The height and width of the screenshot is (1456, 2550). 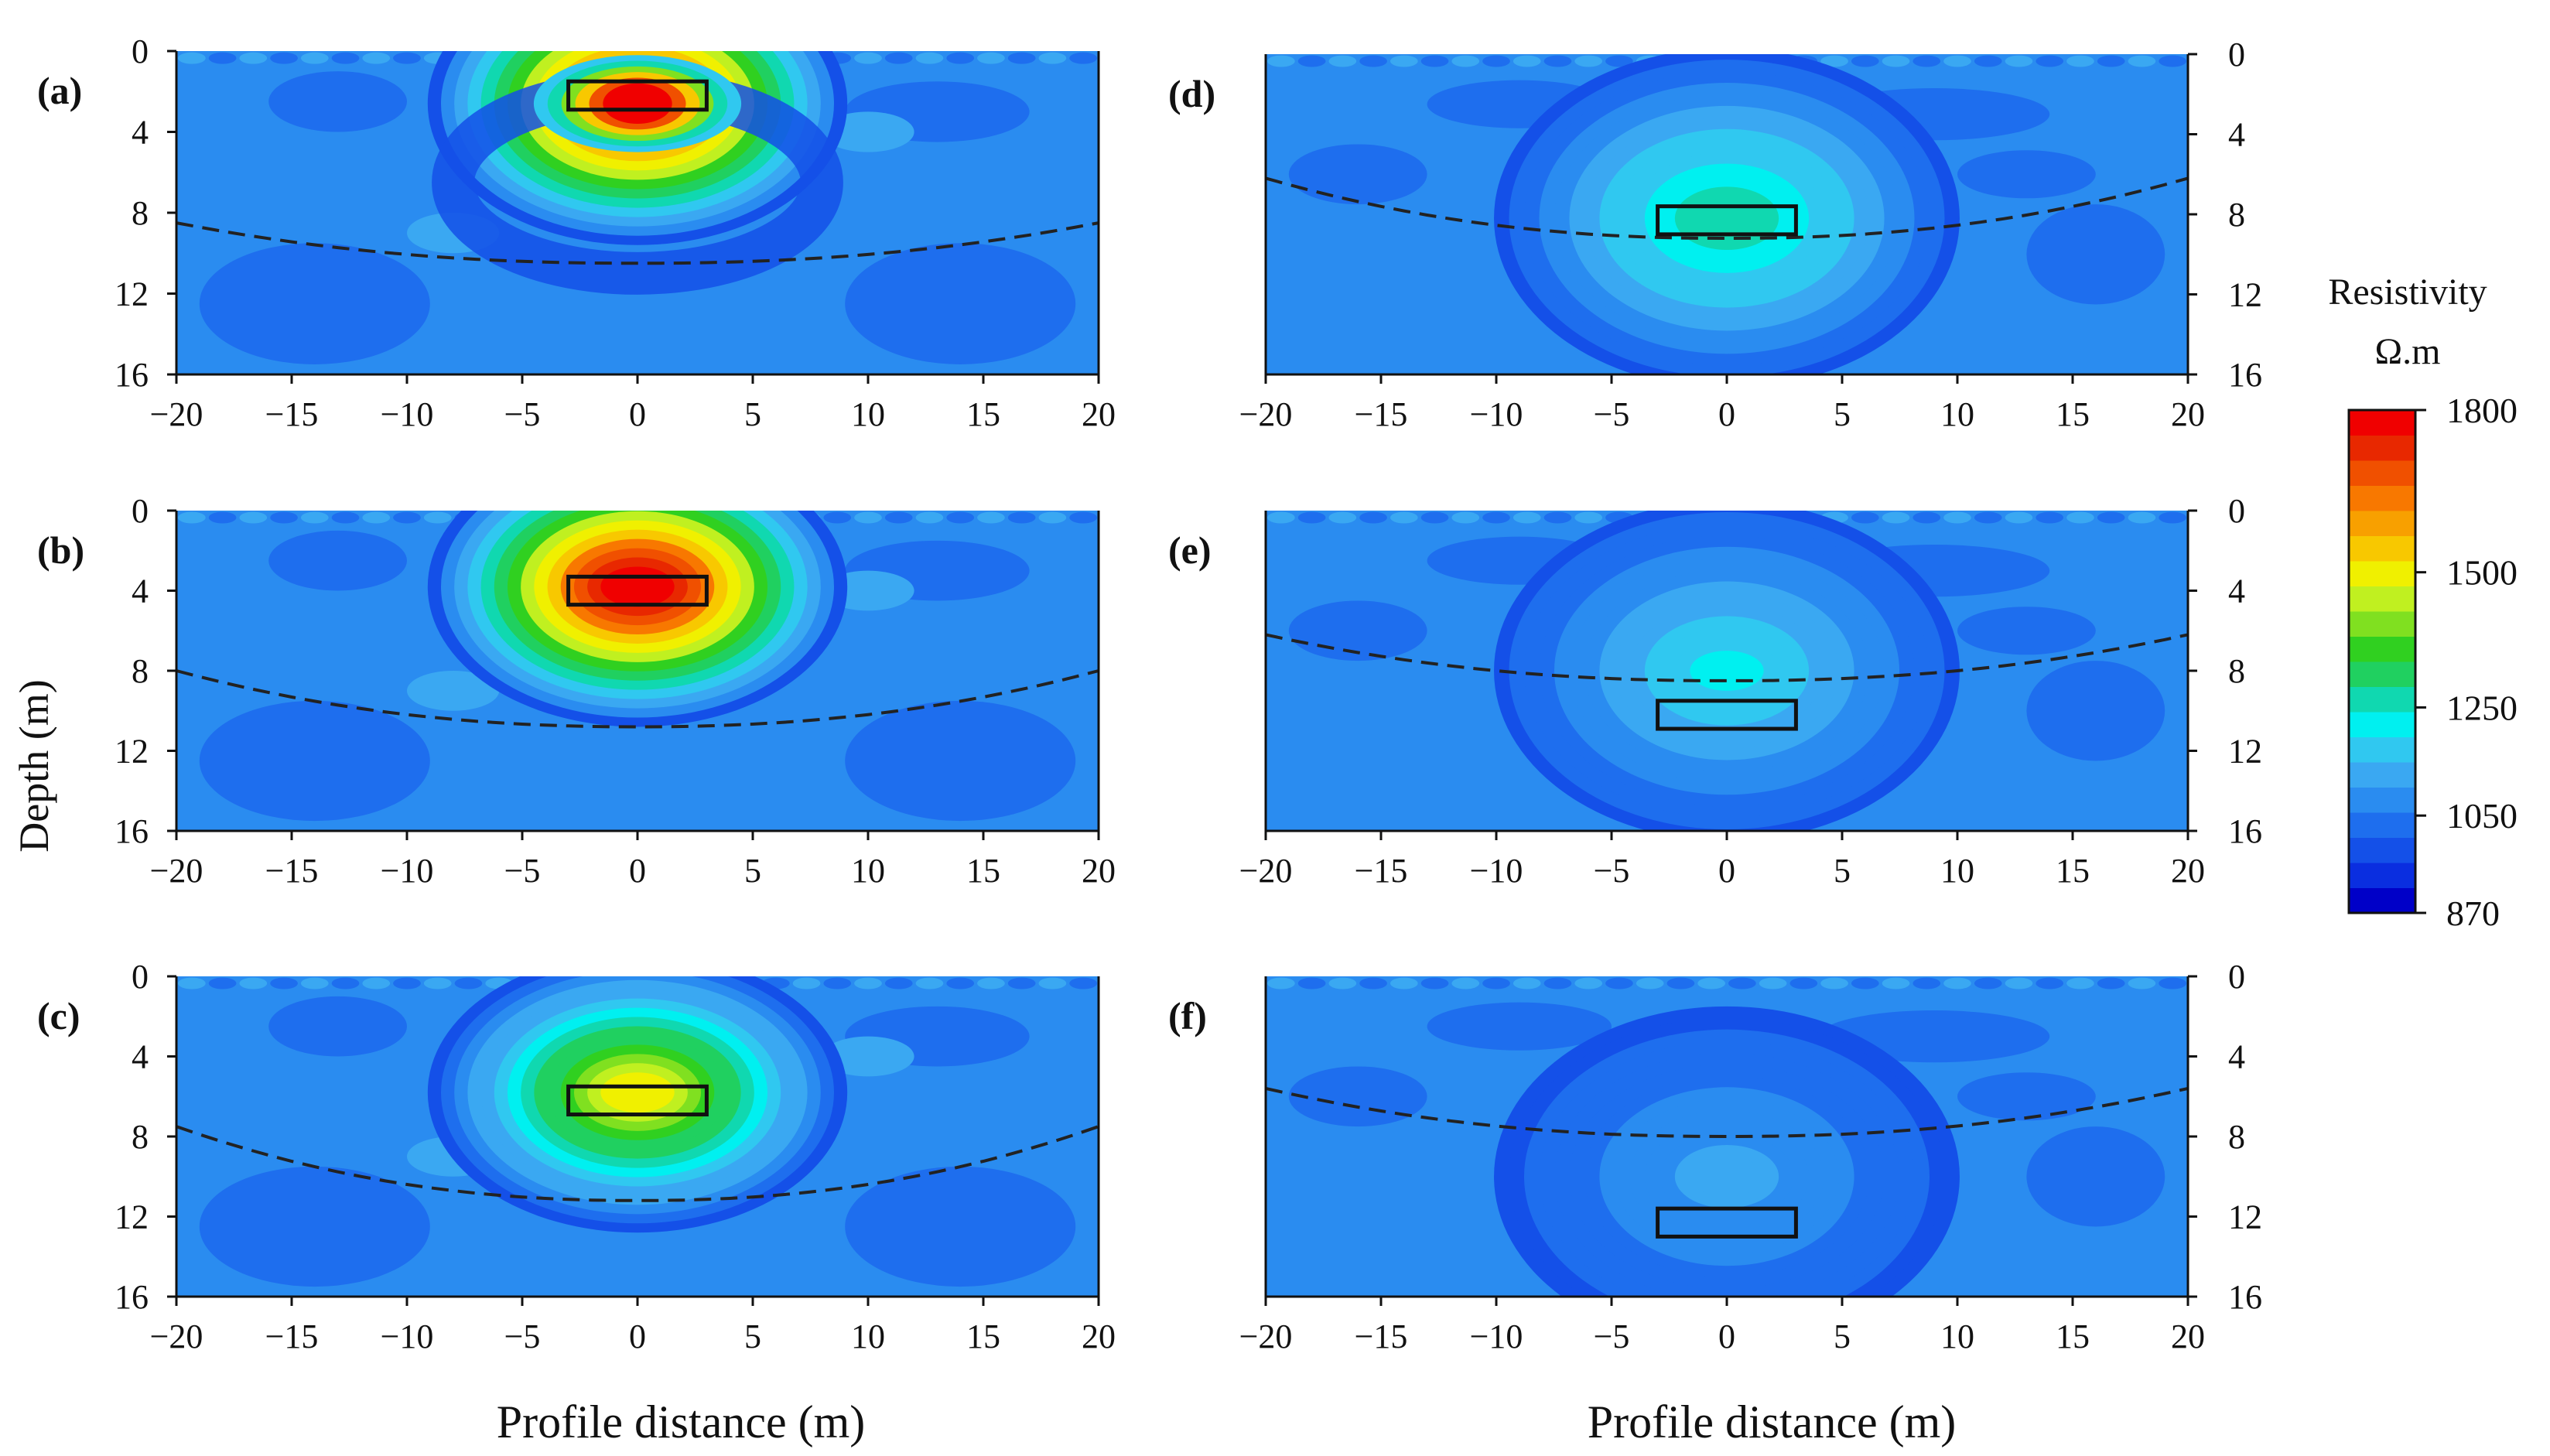 What do you see at coordinates (2245, 295) in the screenshot?
I see `y-tick-label: 12` at bounding box center [2245, 295].